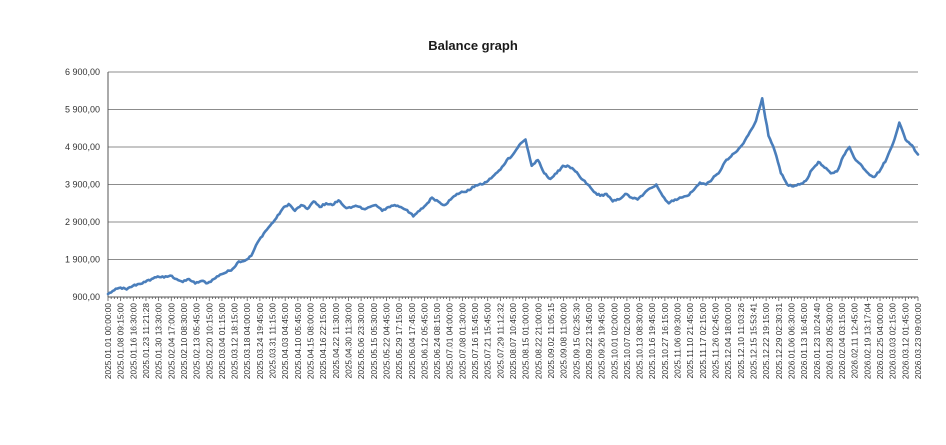  What do you see at coordinates (311, 341) in the screenshot?
I see `x-tick-label: 2025.04.15 08:00:00` at bounding box center [311, 341].